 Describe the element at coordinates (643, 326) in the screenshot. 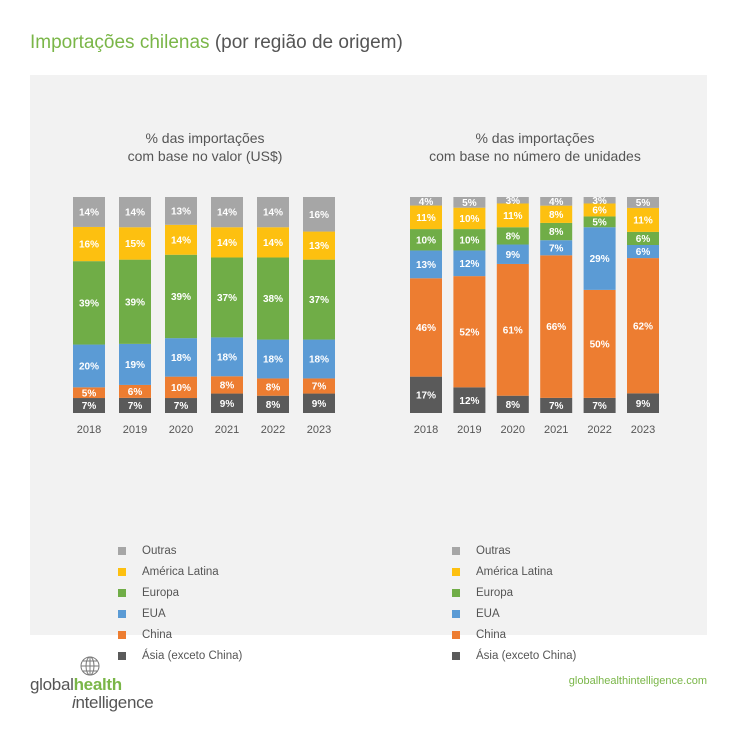

I see `data-label-2023-china: 62%` at that location.